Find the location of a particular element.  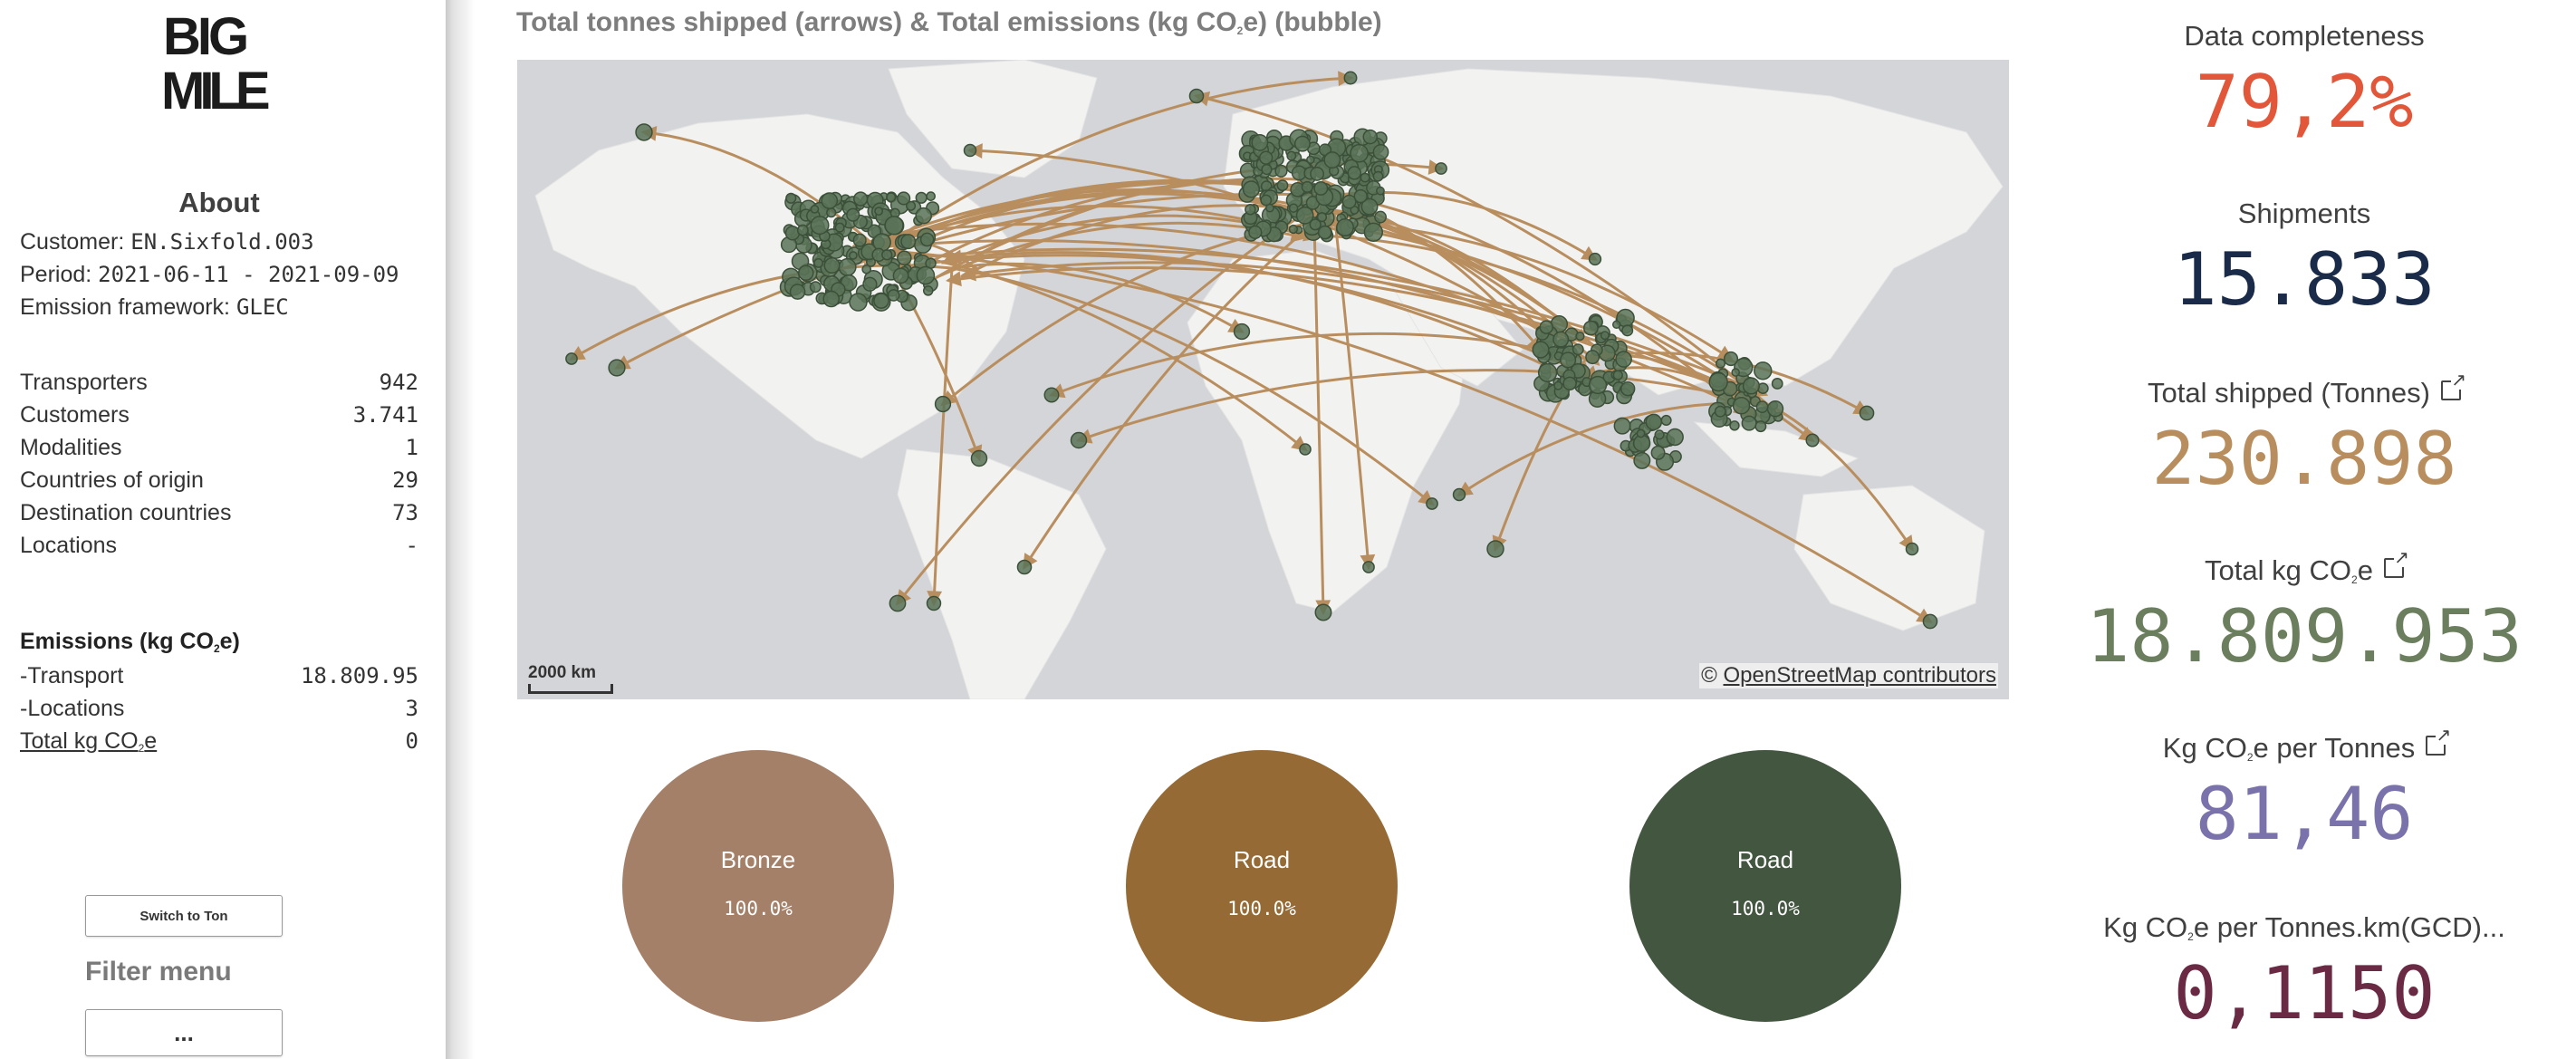

pie-value: 100.0% is located at coordinates (1765, 908).